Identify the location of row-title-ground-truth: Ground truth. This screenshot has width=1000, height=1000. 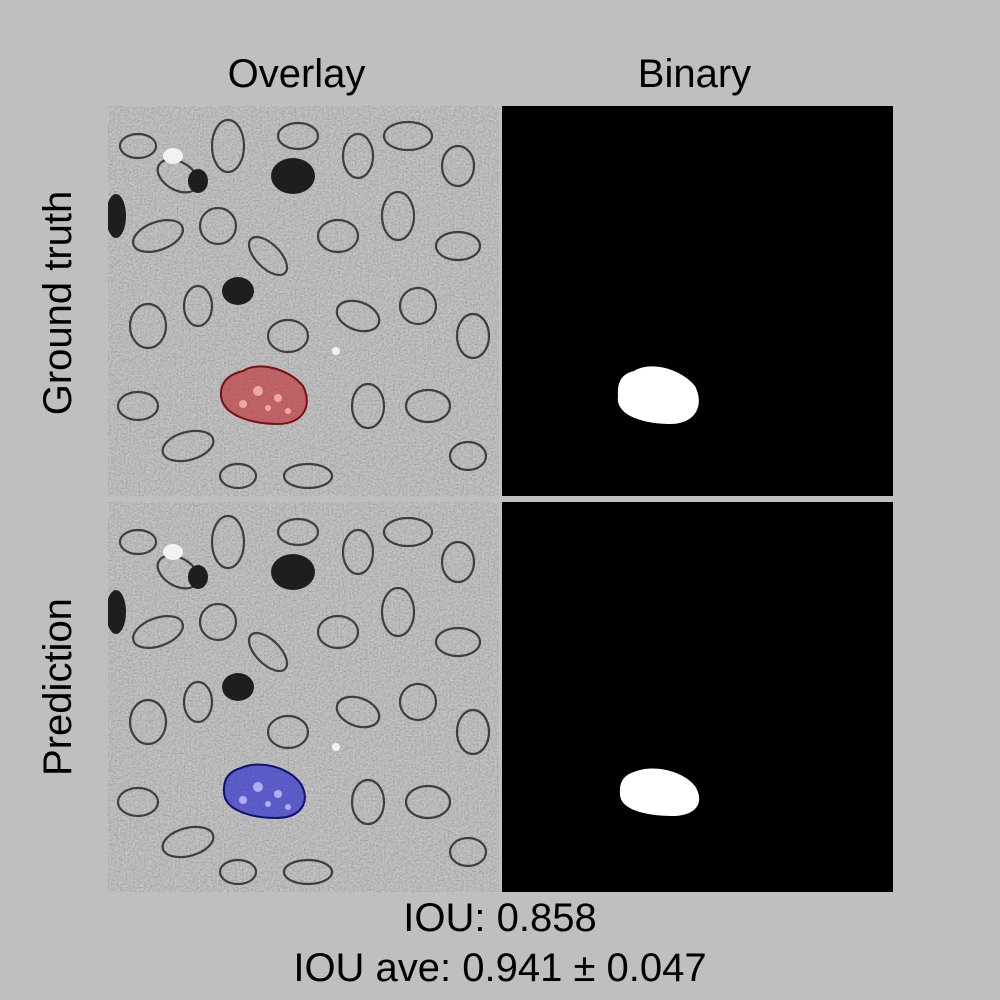
(58, 303).